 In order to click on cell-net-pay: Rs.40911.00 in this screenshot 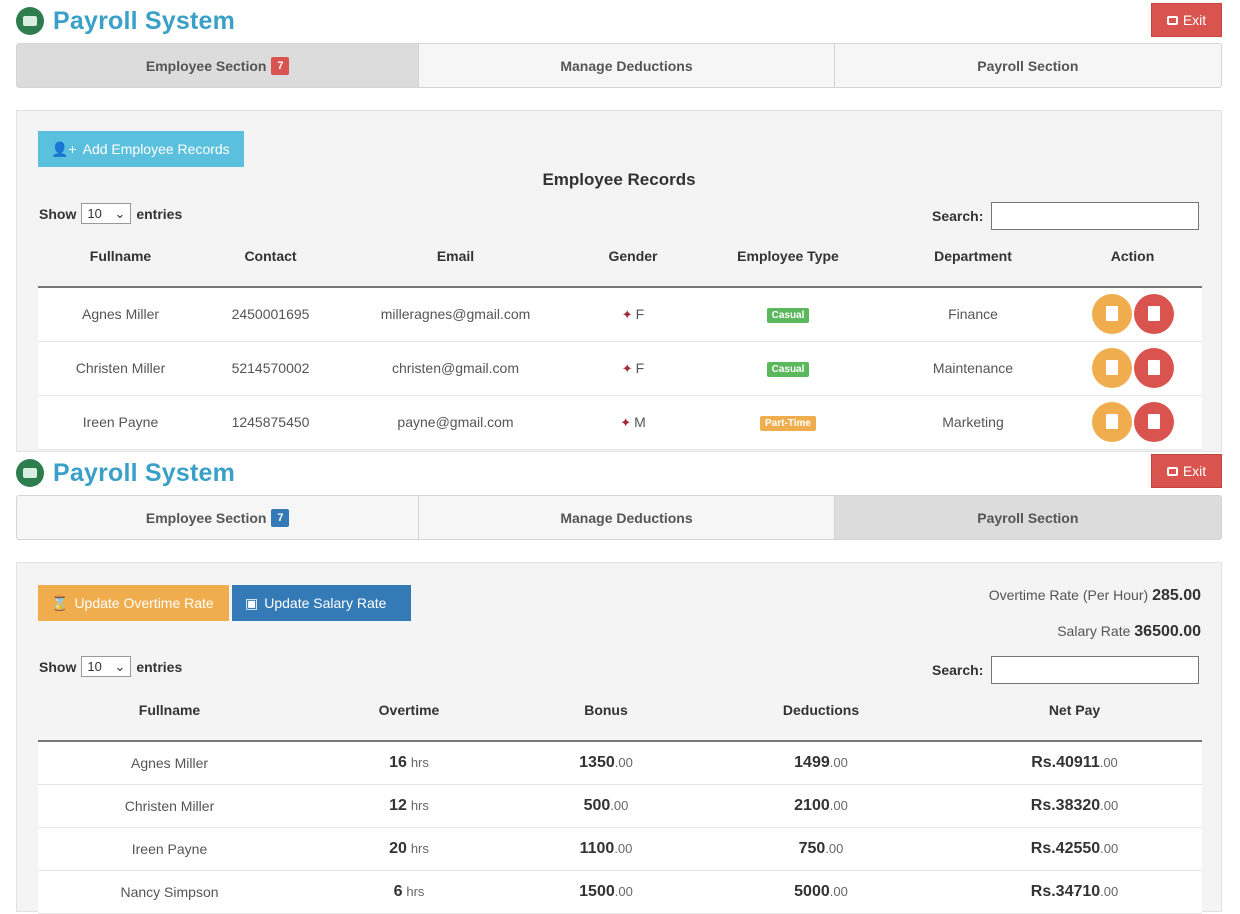, I will do `click(1074, 763)`.